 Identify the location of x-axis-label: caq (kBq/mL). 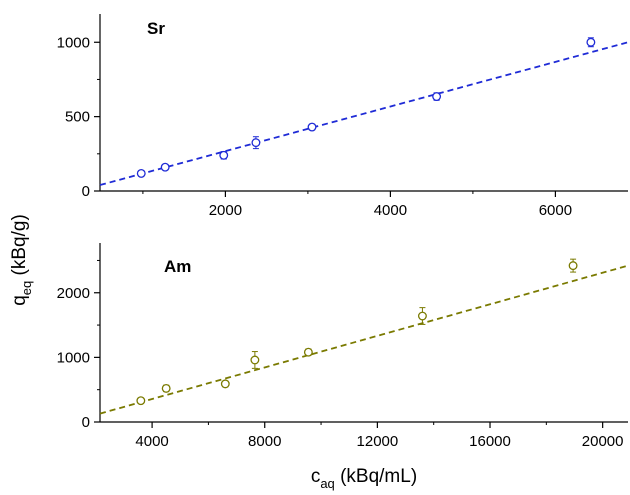
(364, 478).